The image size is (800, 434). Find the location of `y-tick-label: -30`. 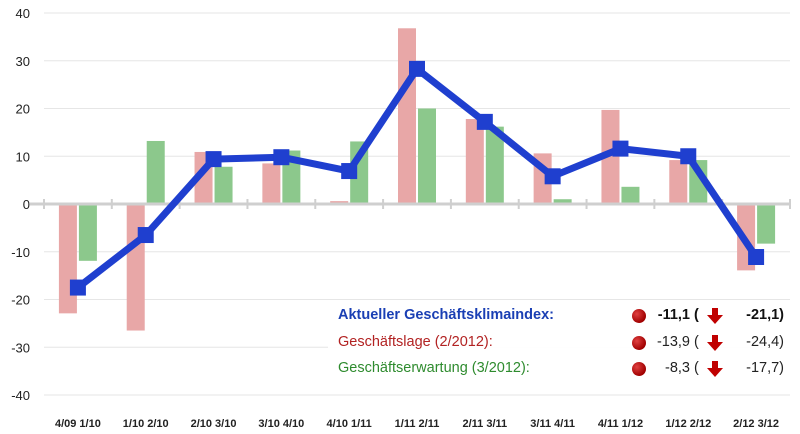

y-tick-label: -30 is located at coordinates (20, 347).